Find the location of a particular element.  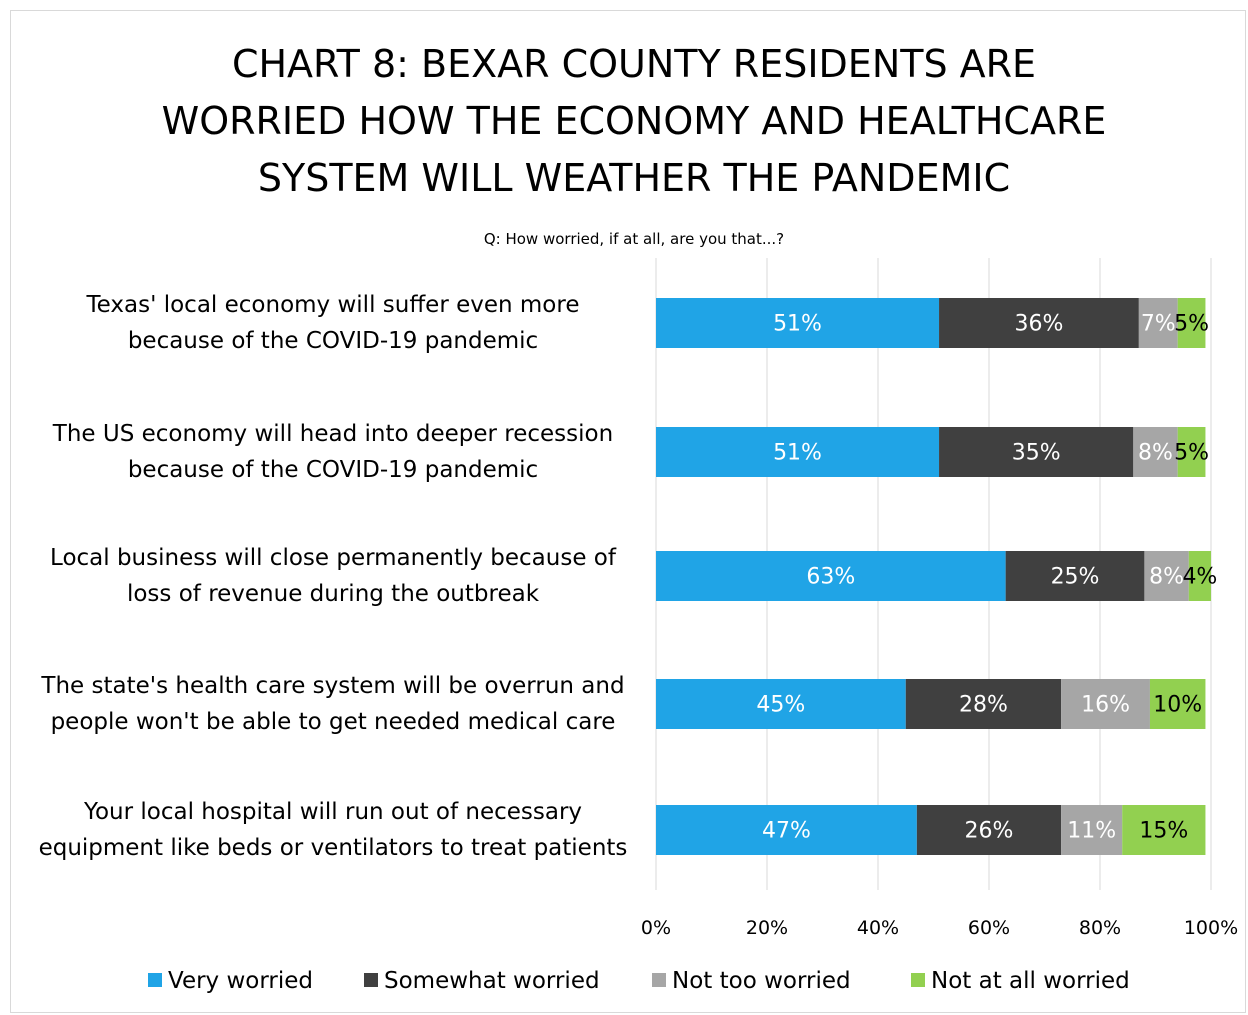

data-label: 7% is located at coordinates (1158, 324).